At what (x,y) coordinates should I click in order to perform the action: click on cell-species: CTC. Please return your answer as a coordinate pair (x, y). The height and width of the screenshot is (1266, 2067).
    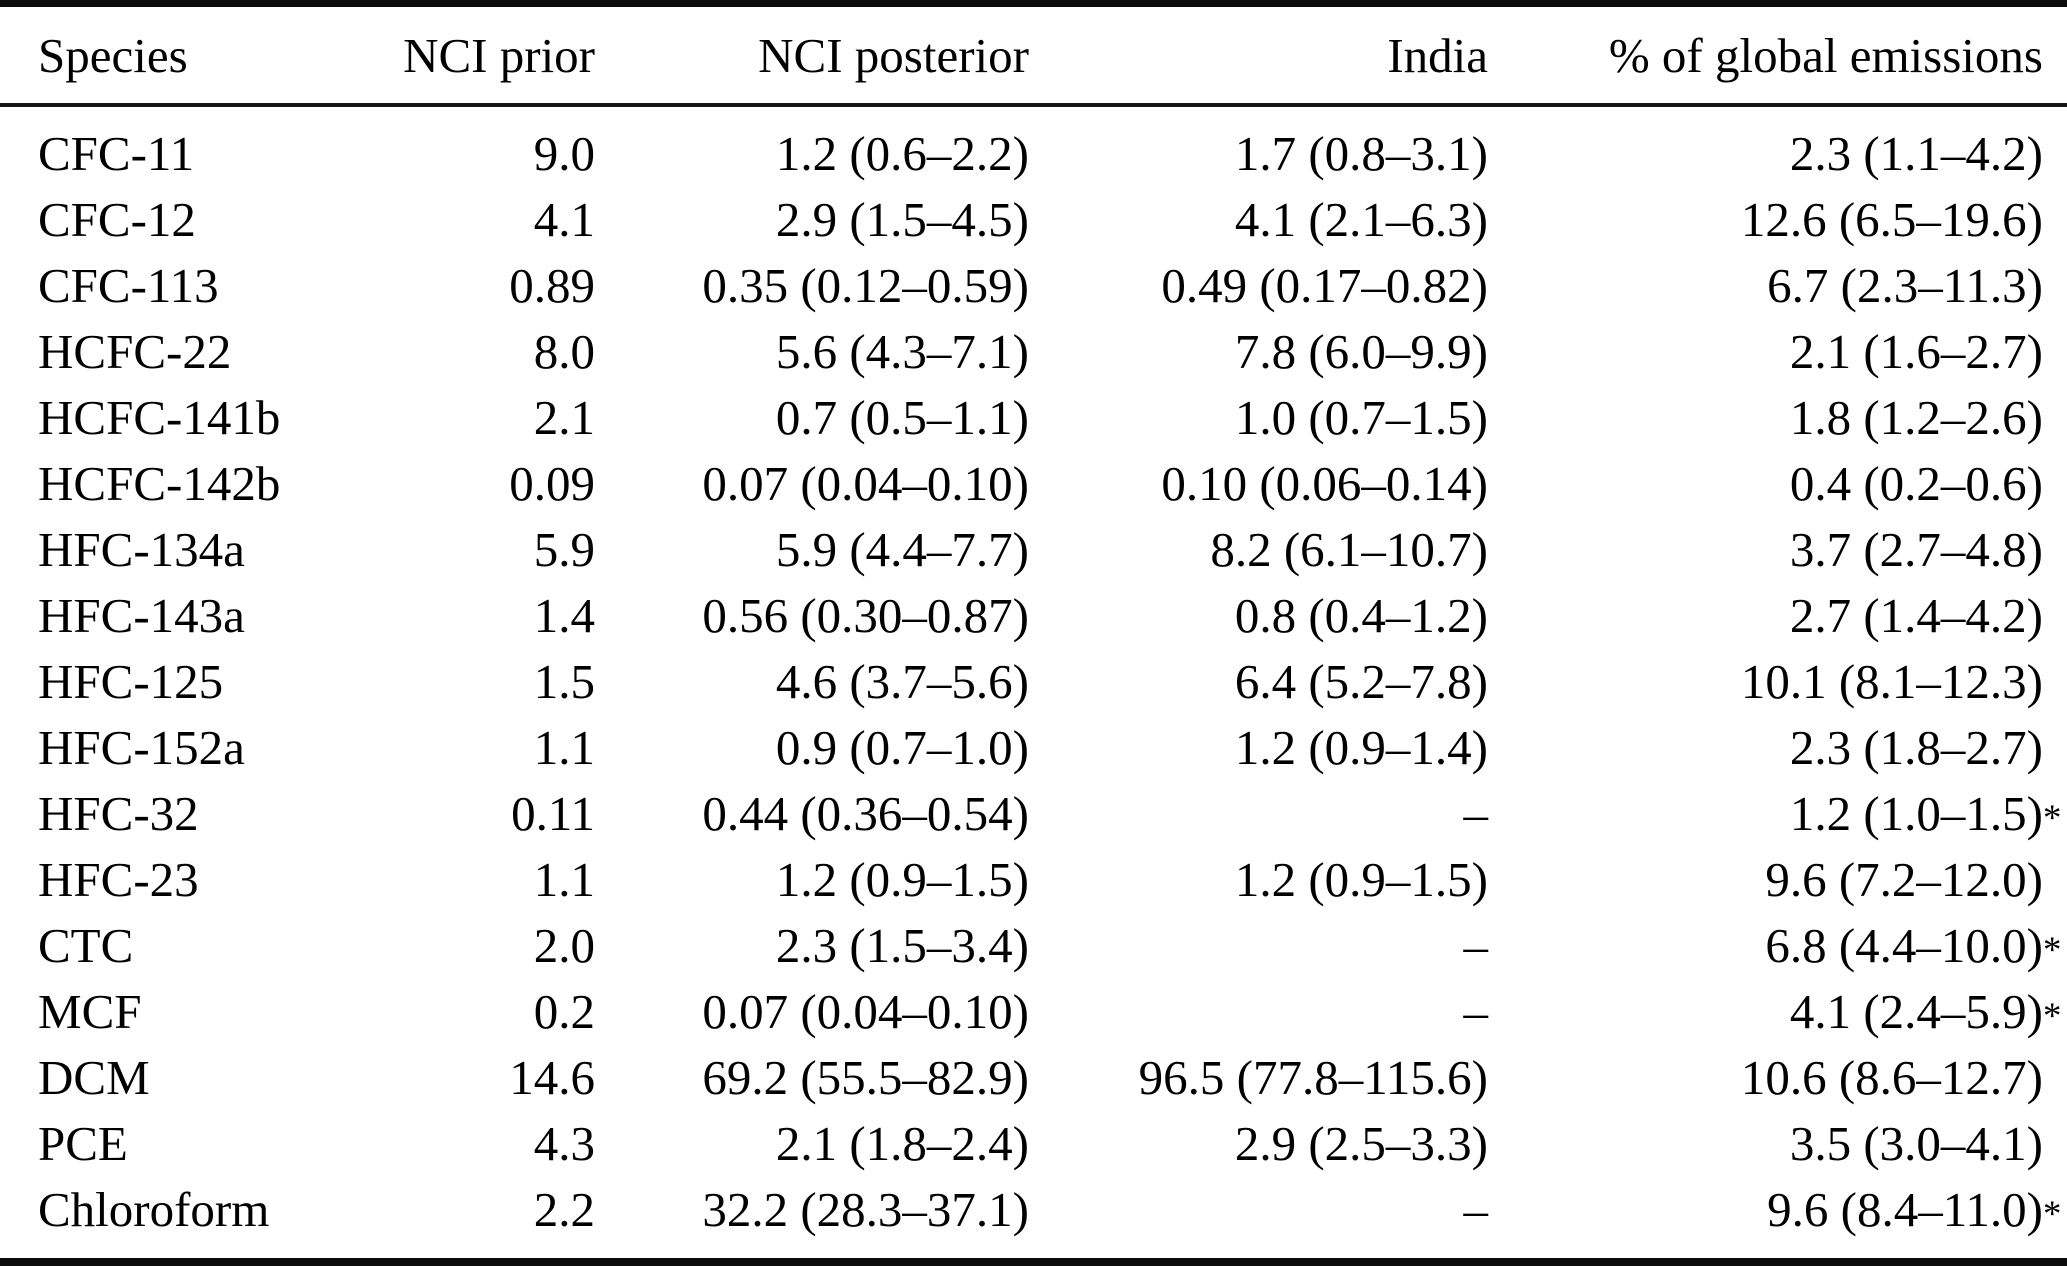
    Looking at the image, I should click on (86, 945).